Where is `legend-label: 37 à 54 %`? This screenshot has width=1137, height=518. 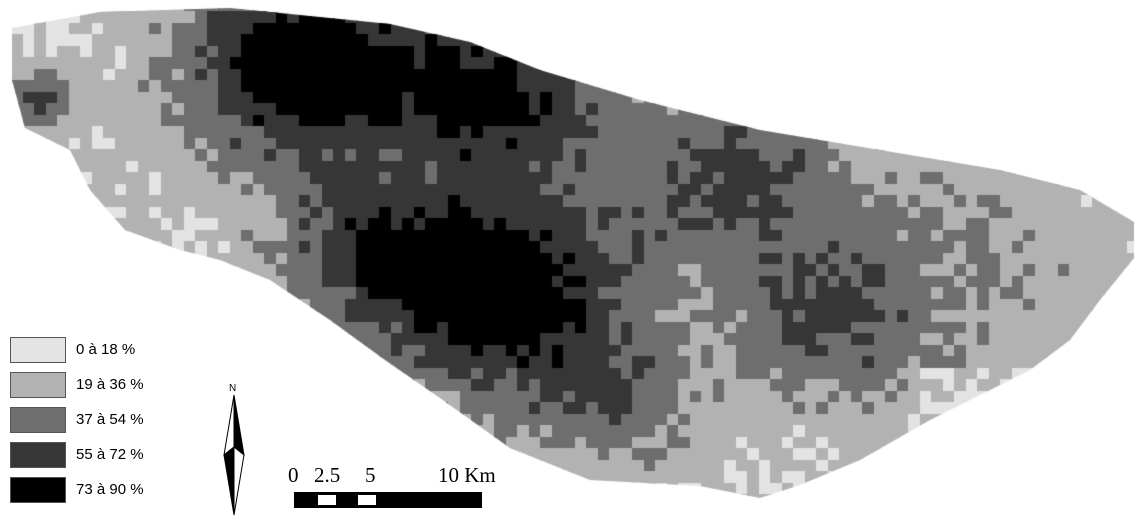 legend-label: 37 à 54 % is located at coordinates (110, 419).